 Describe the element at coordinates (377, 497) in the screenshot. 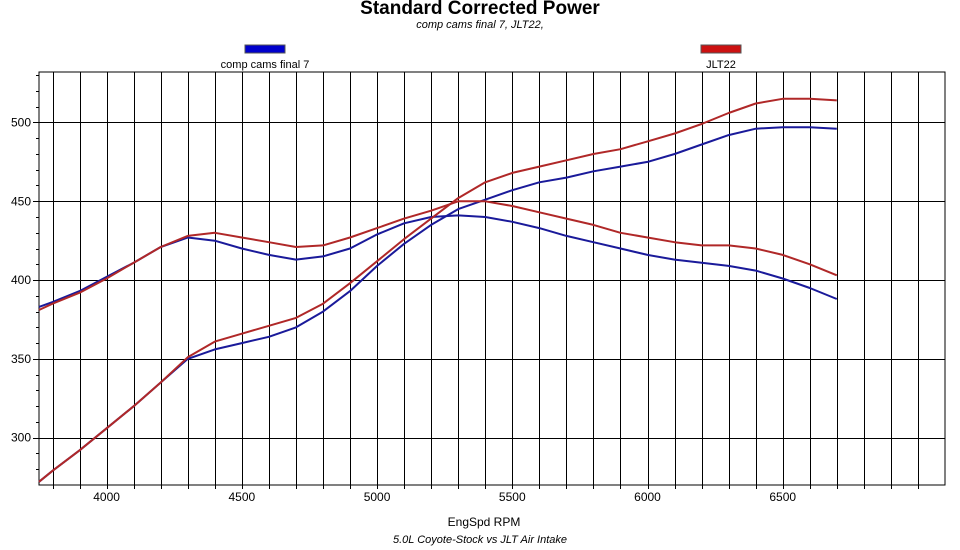

I see `x-tick-label: 5000` at that location.